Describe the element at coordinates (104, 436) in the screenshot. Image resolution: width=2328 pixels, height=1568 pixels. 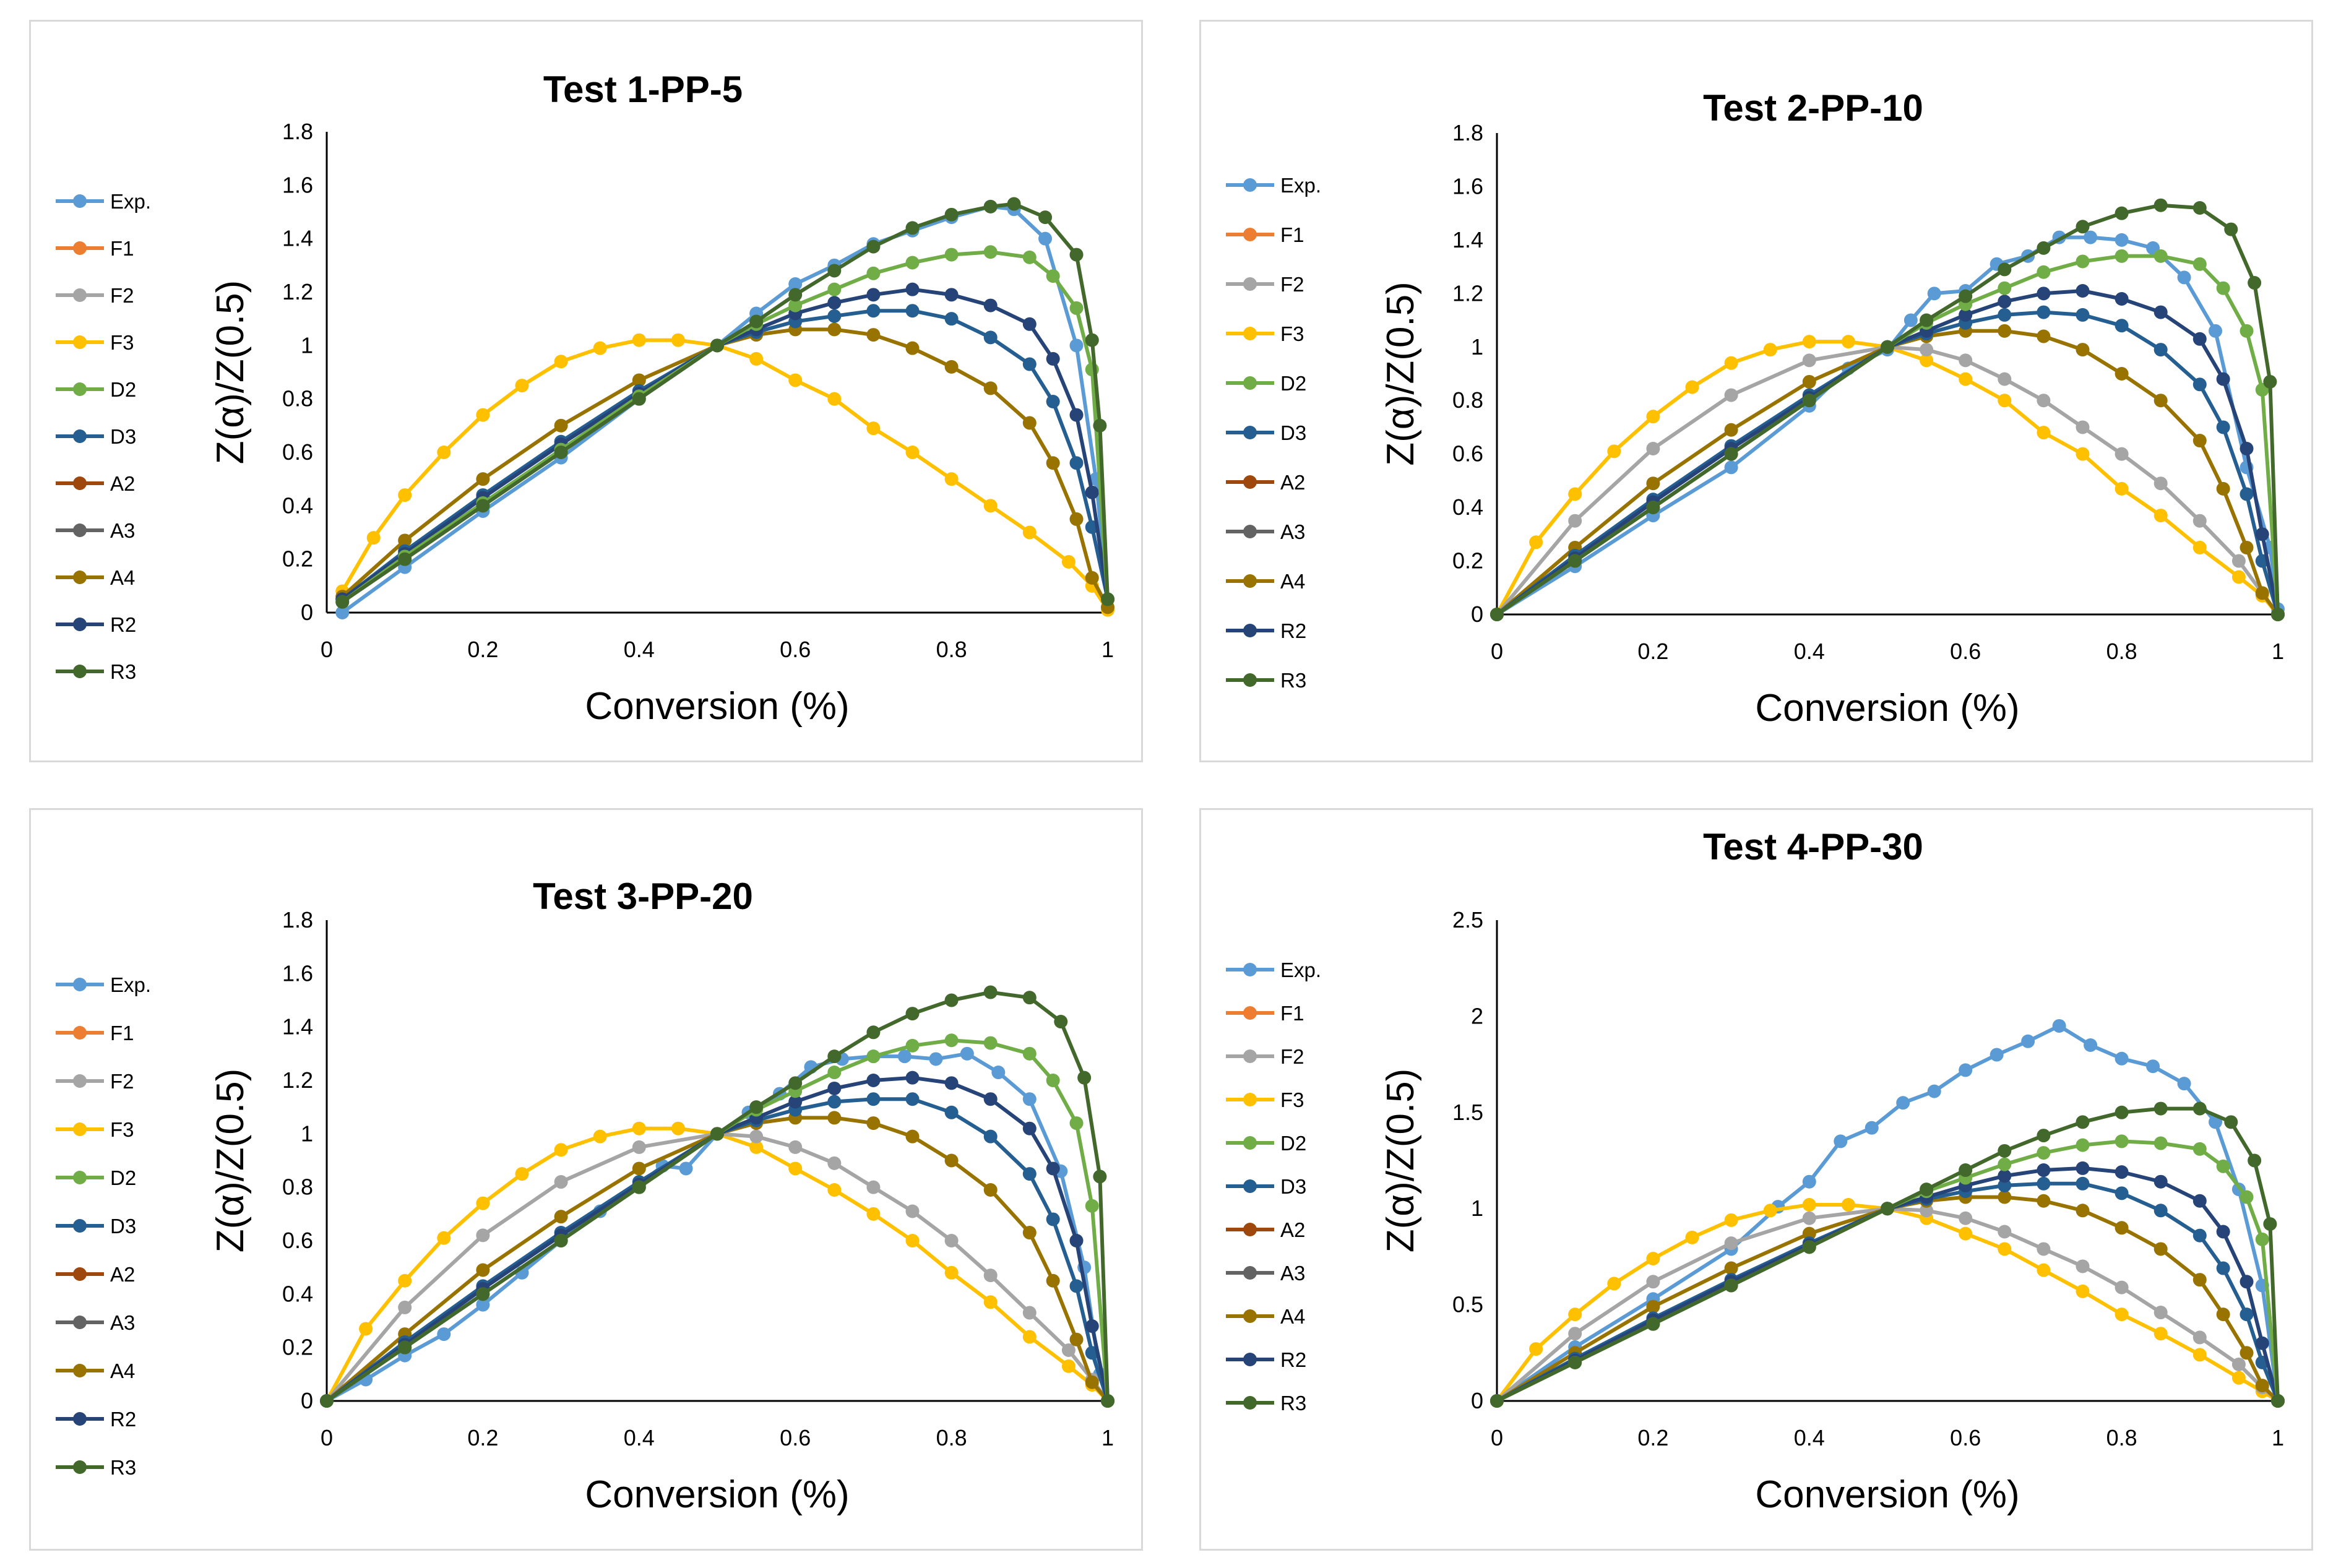
I see `legend: Exp. F1 F2 F3 D2 D3 A2 A3 A4 R2 R3` at that location.